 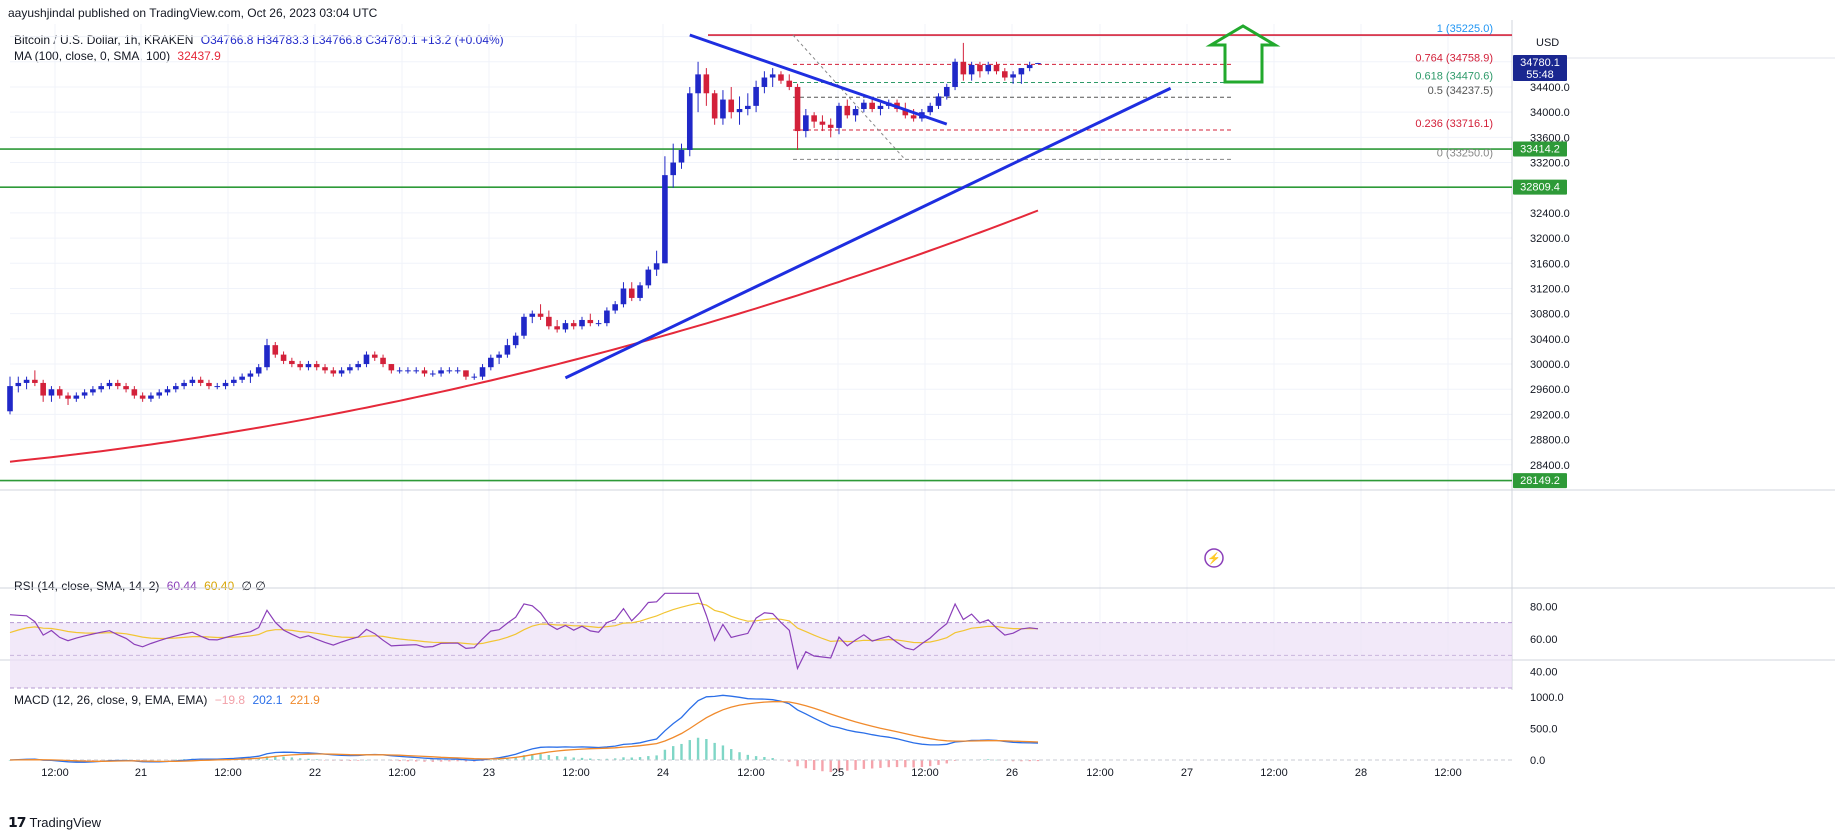 What do you see at coordinates (1544, 673) in the screenshot?
I see `rsi-axis-label: 40.00` at bounding box center [1544, 673].